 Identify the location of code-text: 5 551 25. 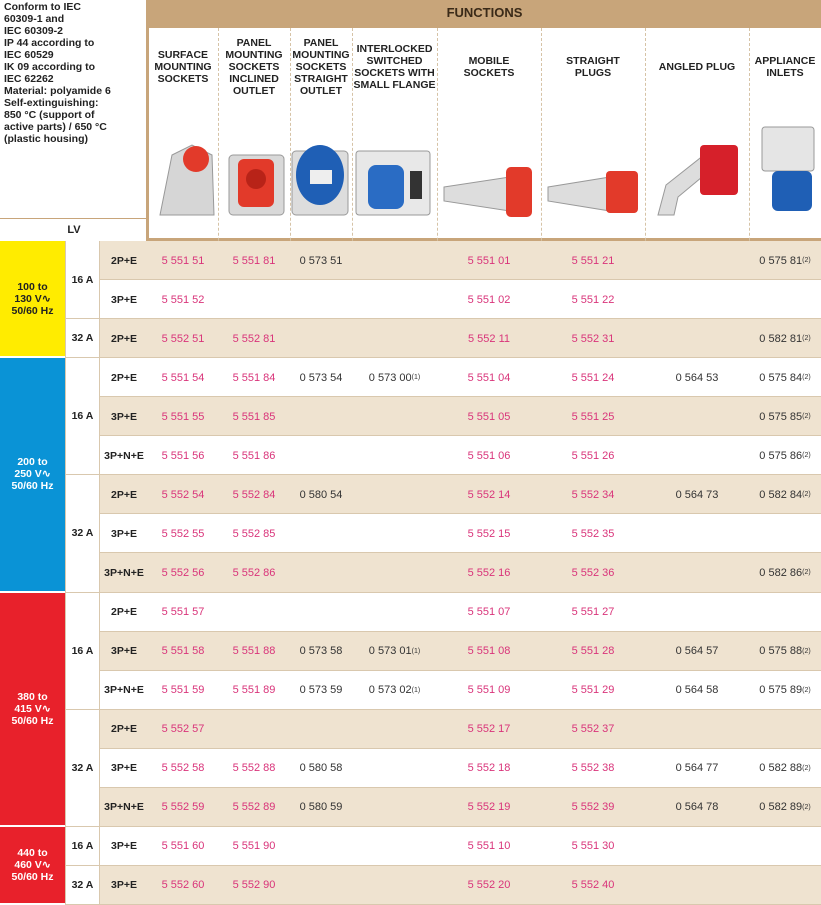
(593, 416).